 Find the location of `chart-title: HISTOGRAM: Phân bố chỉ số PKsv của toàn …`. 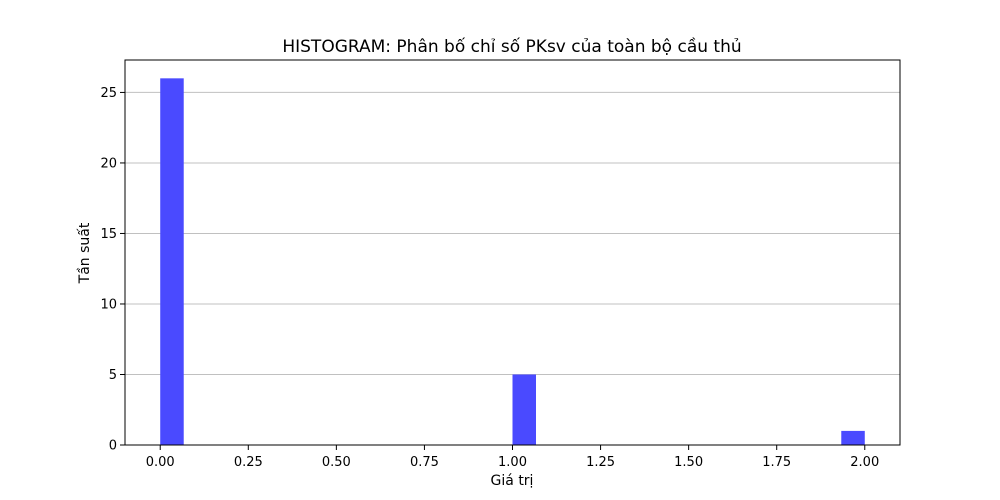

chart-title: HISTOGRAM: Phân bố chỉ số PKsv của toàn … is located at coordinates (511, 46).